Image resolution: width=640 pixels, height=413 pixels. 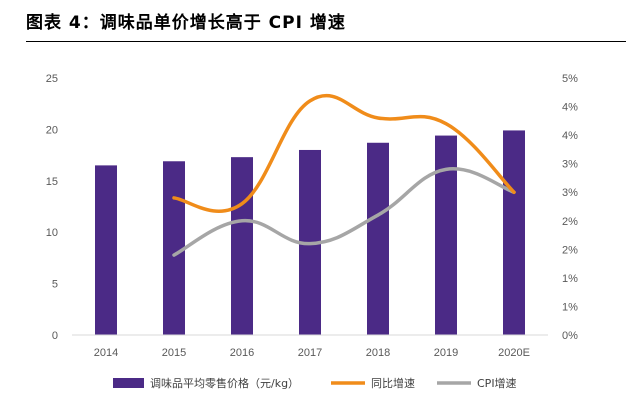 What do you see at coordinates (52, 182) in the screenshot?
I see `left-tick-label: 15` at bounding box center [52, 182].